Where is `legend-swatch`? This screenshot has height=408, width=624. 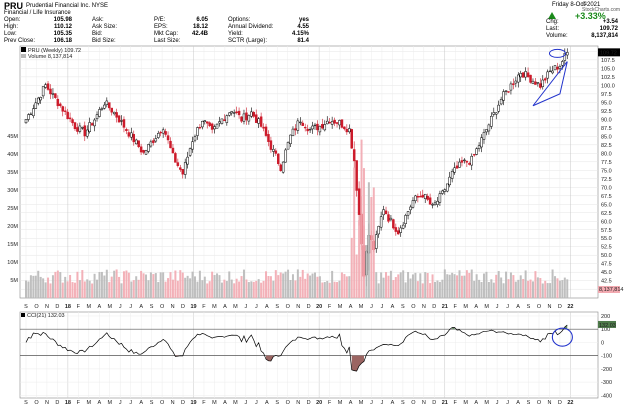 legend-swatch is located at coordinates (23, 49).